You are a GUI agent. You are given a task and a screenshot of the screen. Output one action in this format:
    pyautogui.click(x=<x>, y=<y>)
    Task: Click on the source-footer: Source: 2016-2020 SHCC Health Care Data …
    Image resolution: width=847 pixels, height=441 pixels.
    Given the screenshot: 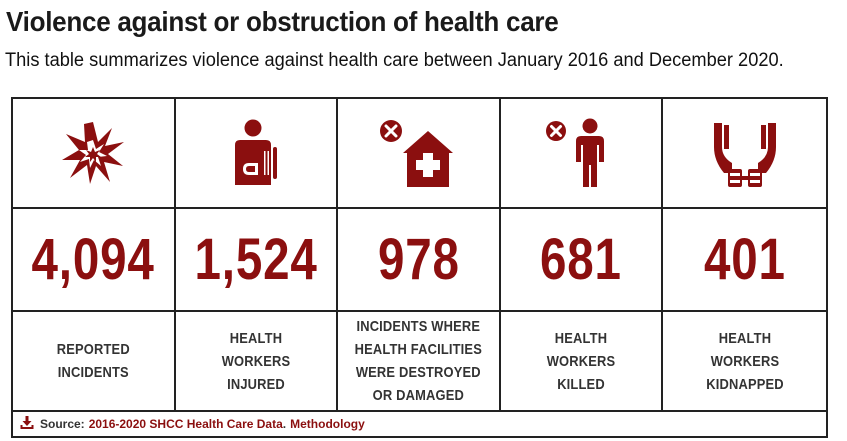 What is the action you would take?
    pyautogui.click(x=419, y=424)
    